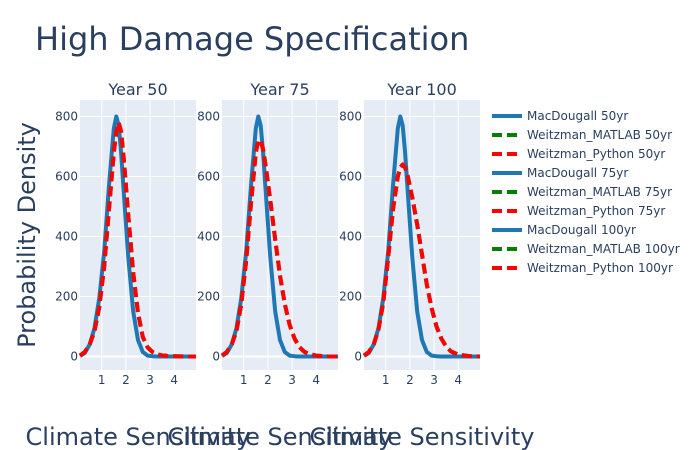 The image size is (700, 450). I want to click on subplot-title: Year 100, so click(421, 89).